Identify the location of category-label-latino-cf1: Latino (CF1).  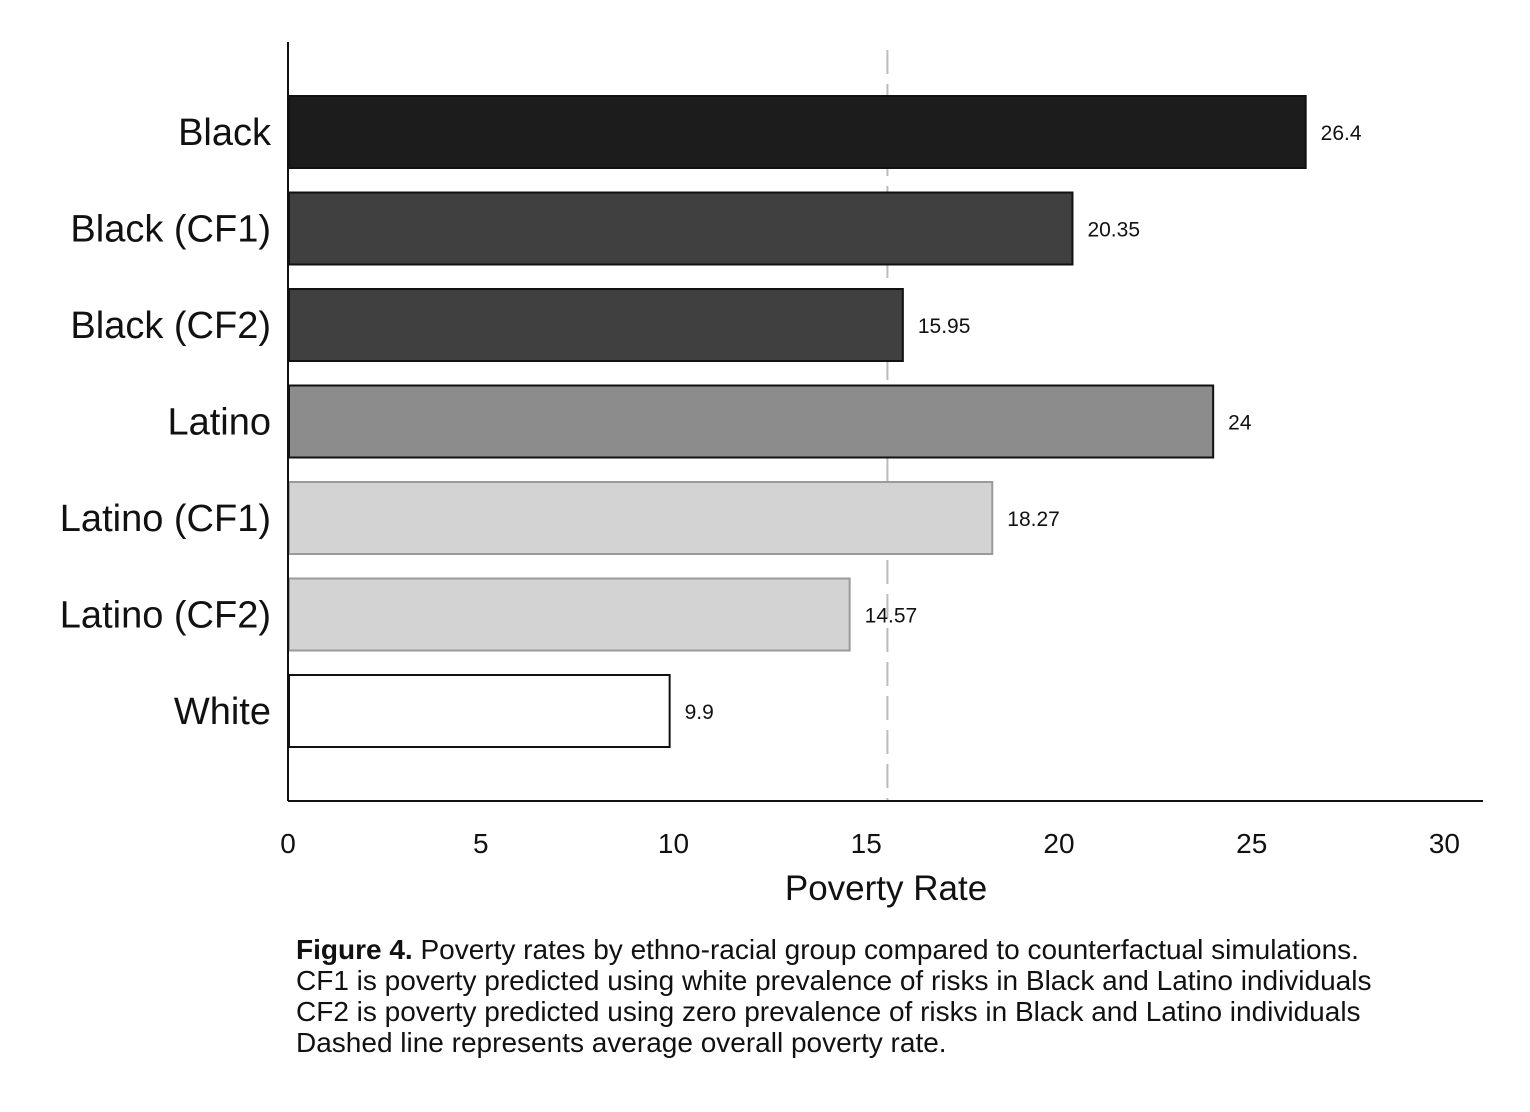
(165, 519).